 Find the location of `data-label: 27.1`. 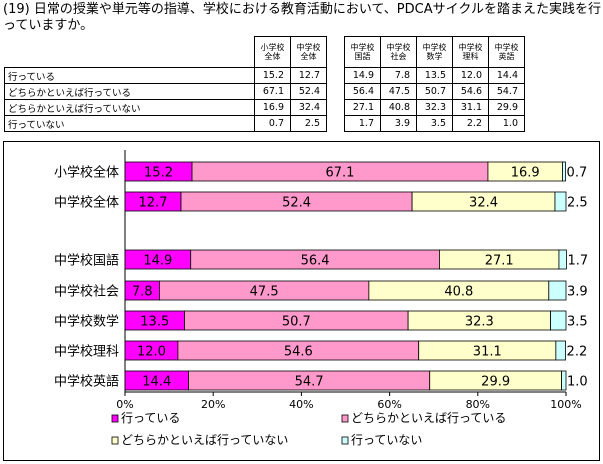

data-label: 27.1 is located at coordinates (499, 261).